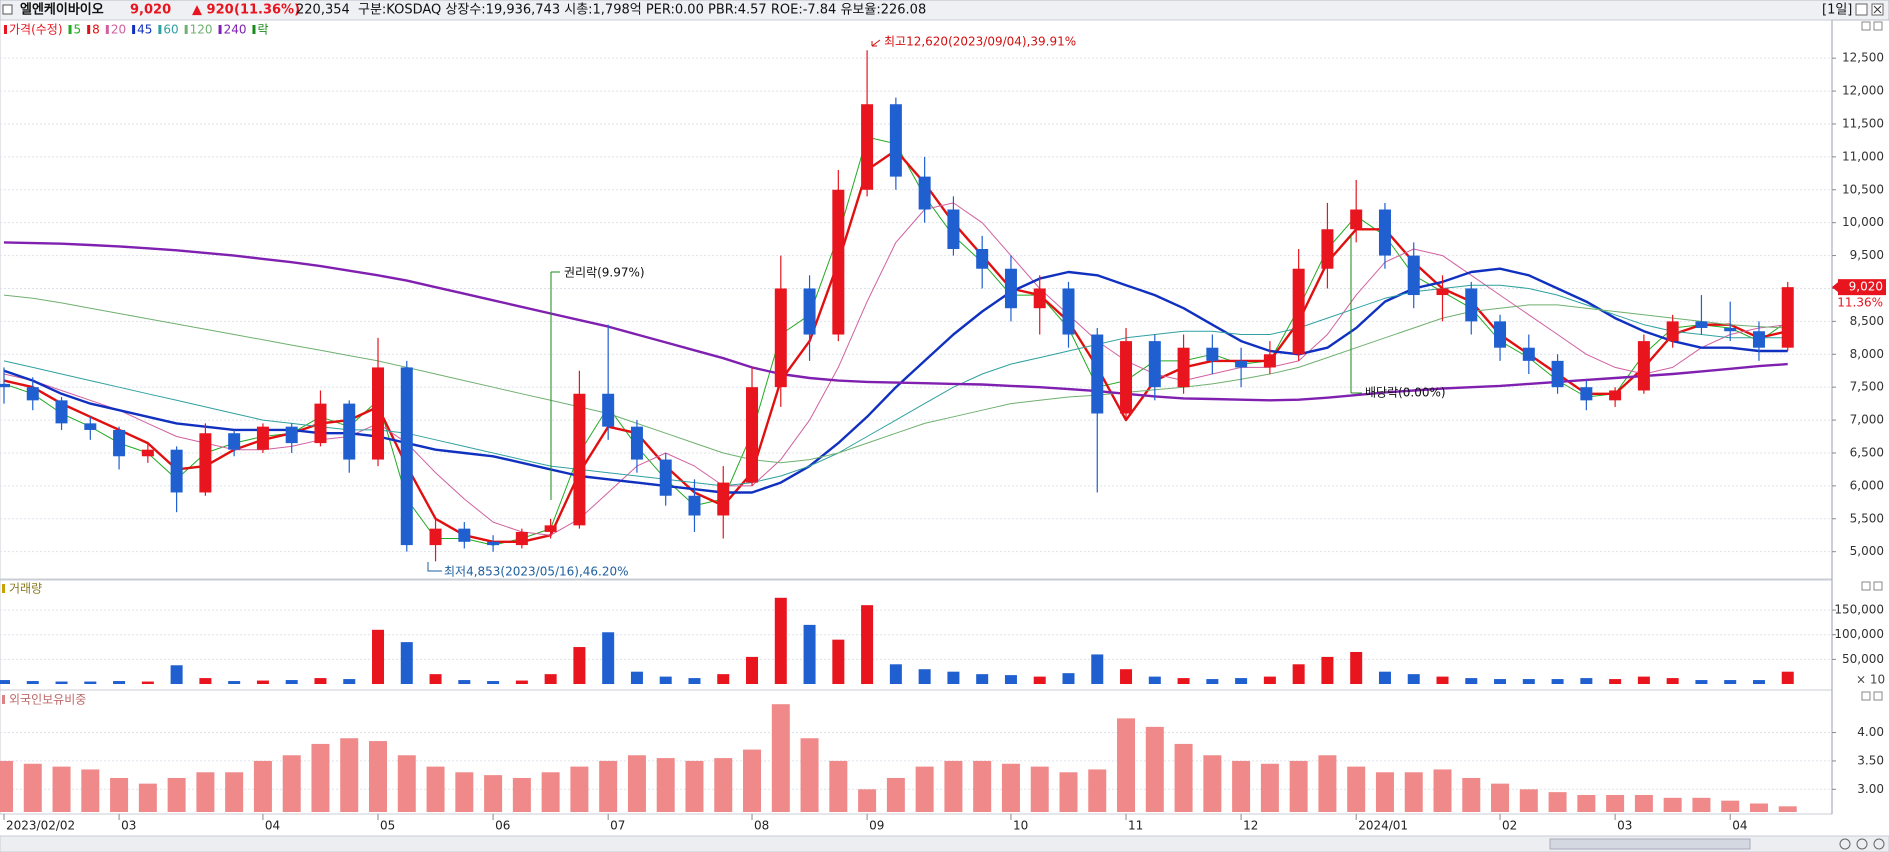 The image size is (1889, 852). Describe the element at coordinates (1867, 551) in the screenshot. I see `y-tick-label: 5,000` at that location.